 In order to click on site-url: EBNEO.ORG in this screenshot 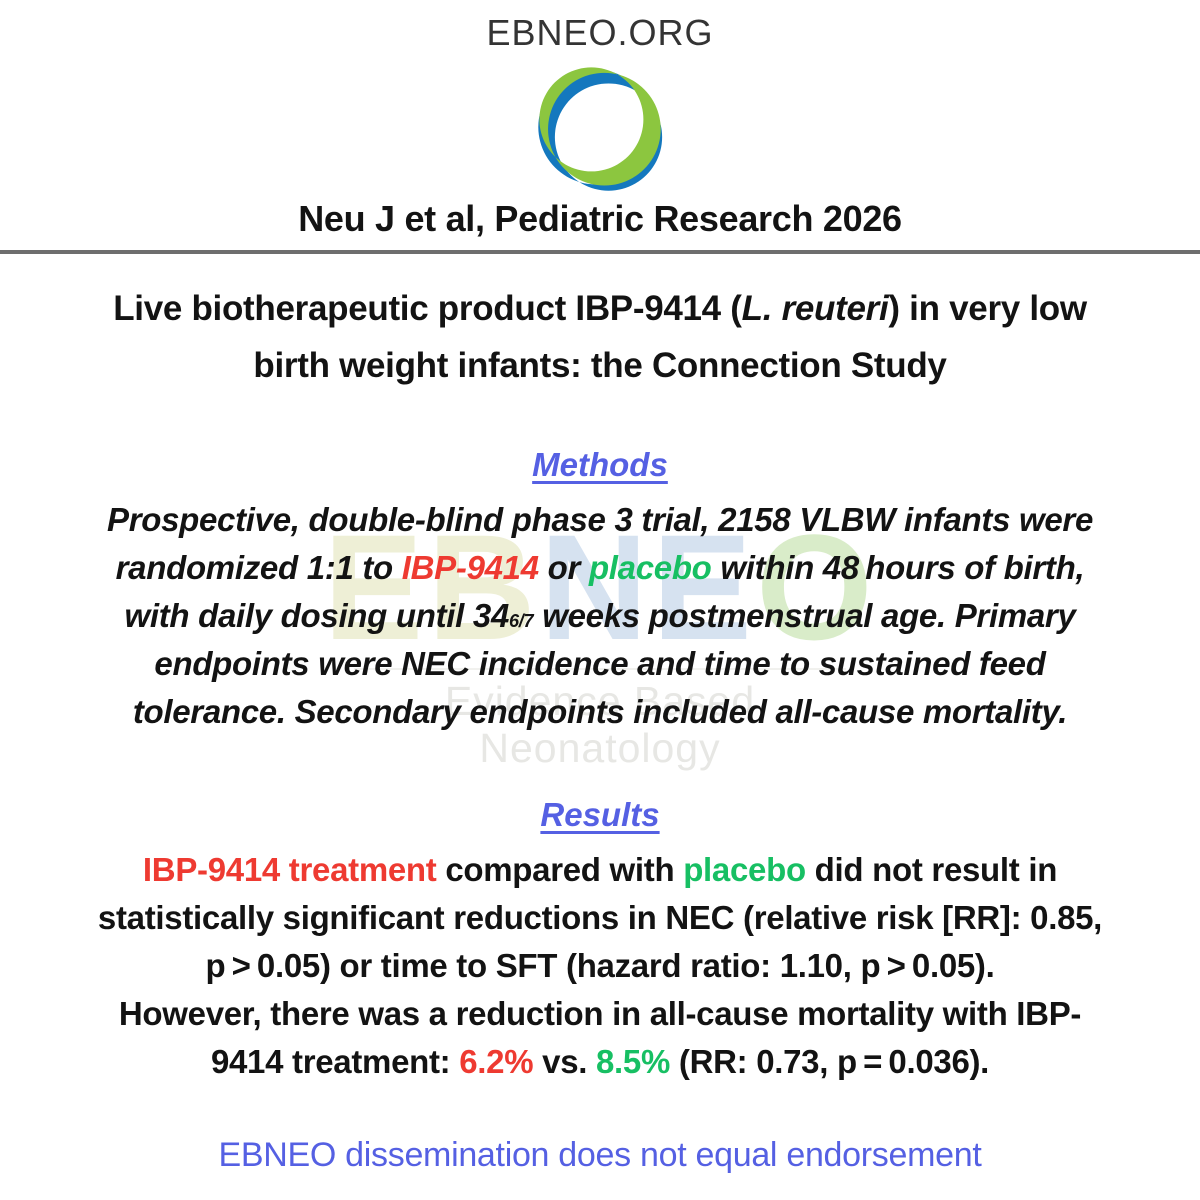, I will do `click(600, 32)`.